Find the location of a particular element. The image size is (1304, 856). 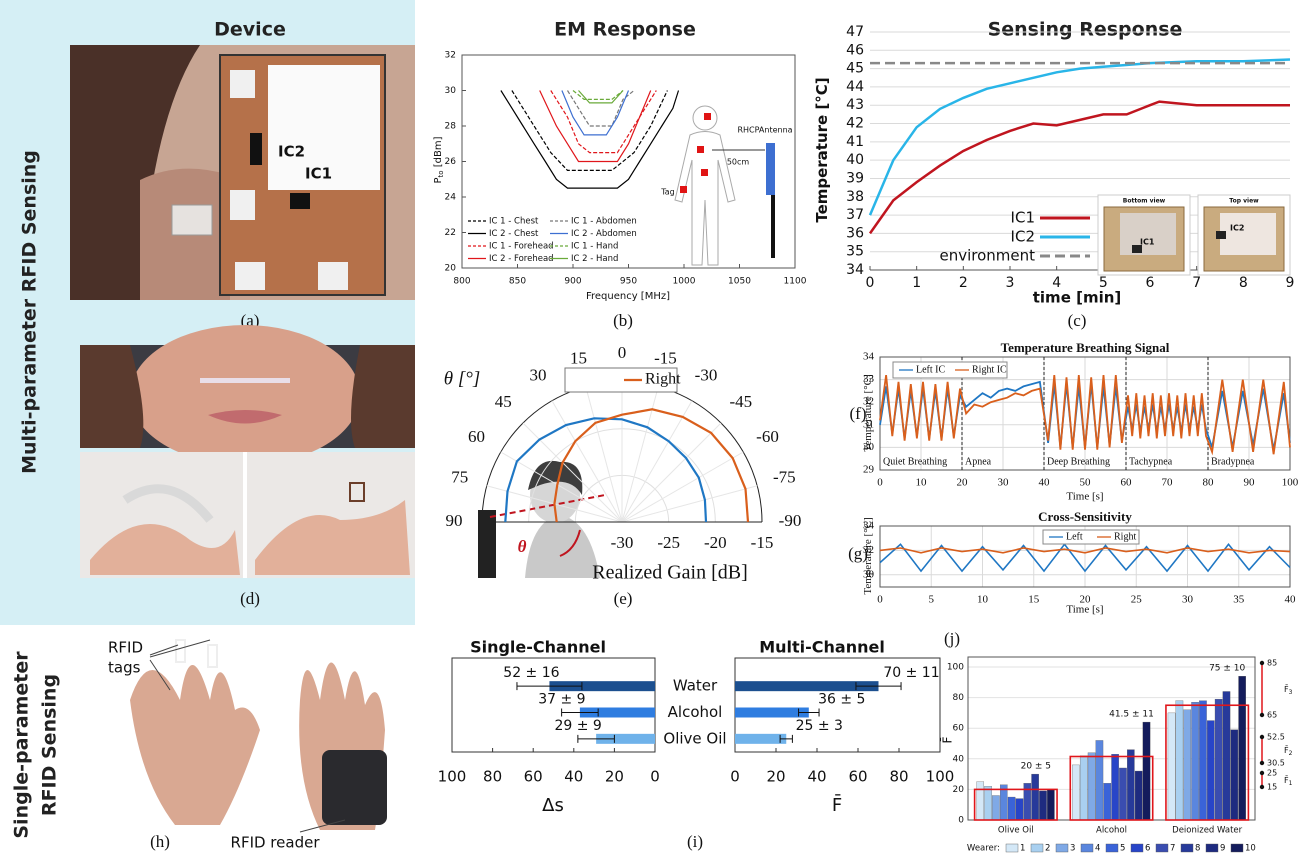

x-axis-label: time [min] is located at coordinates (1077, 298).